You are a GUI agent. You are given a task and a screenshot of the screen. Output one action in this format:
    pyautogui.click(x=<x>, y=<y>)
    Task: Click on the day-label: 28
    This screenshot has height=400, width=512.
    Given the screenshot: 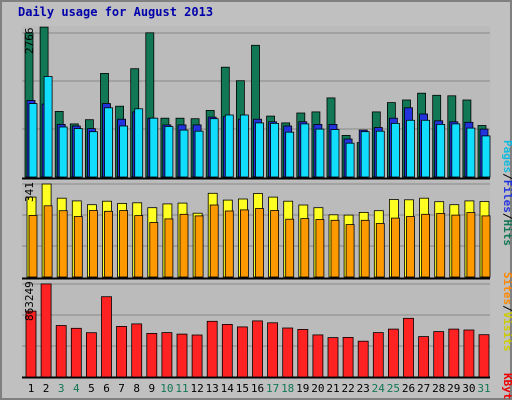 What is the action you would take?
    pyautogui.click(x=438, y=388)
    